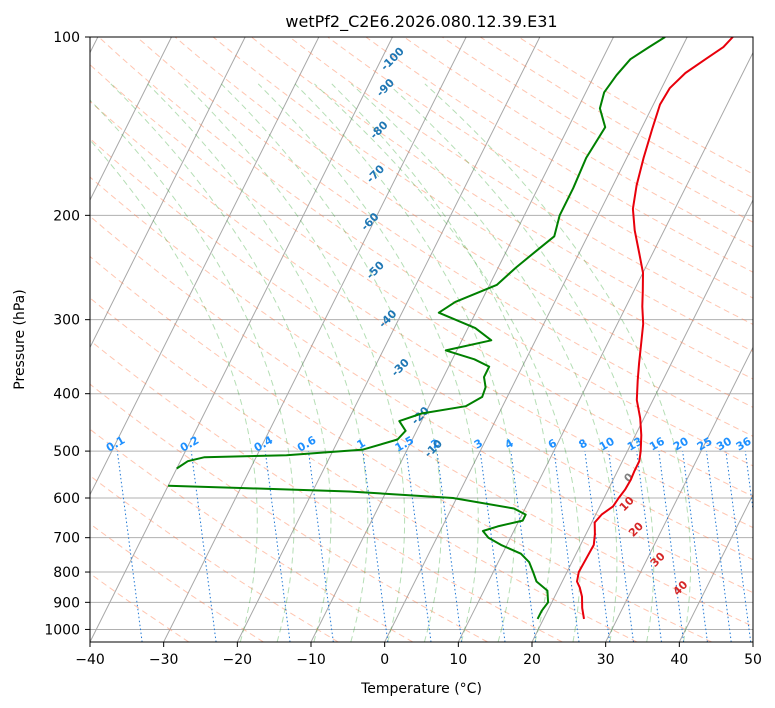 Image resolution: width=775 pixels, height=708 pixels. Describe the element at coordinates (66, 321) in the screenshot. I see `y-tick-label: 300` at that location.